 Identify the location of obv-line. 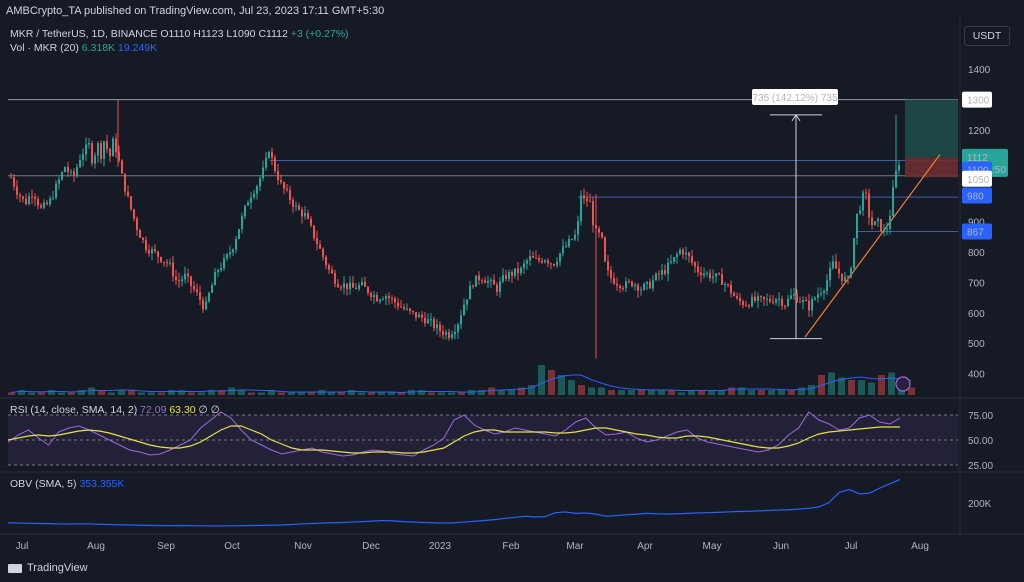
(454, 502).